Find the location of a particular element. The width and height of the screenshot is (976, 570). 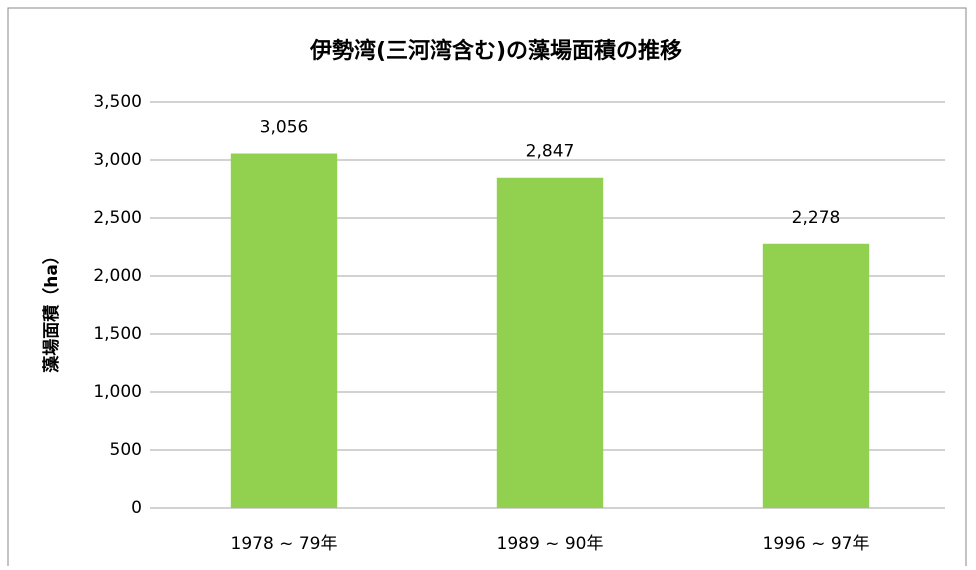

value-label: 2,847 is located at coordinates (550, 152).